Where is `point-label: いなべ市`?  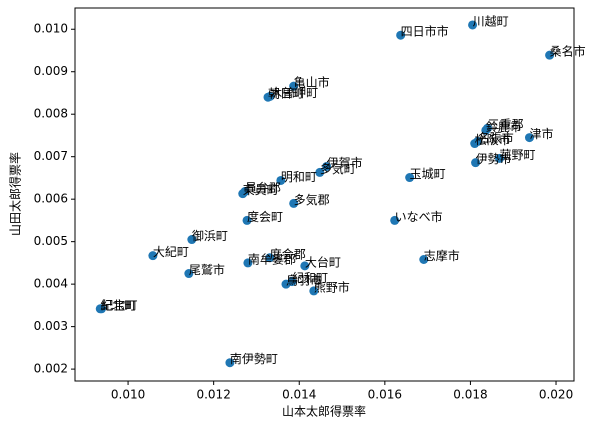
point-label: いなべ市 is located at coordinates (419, 216).